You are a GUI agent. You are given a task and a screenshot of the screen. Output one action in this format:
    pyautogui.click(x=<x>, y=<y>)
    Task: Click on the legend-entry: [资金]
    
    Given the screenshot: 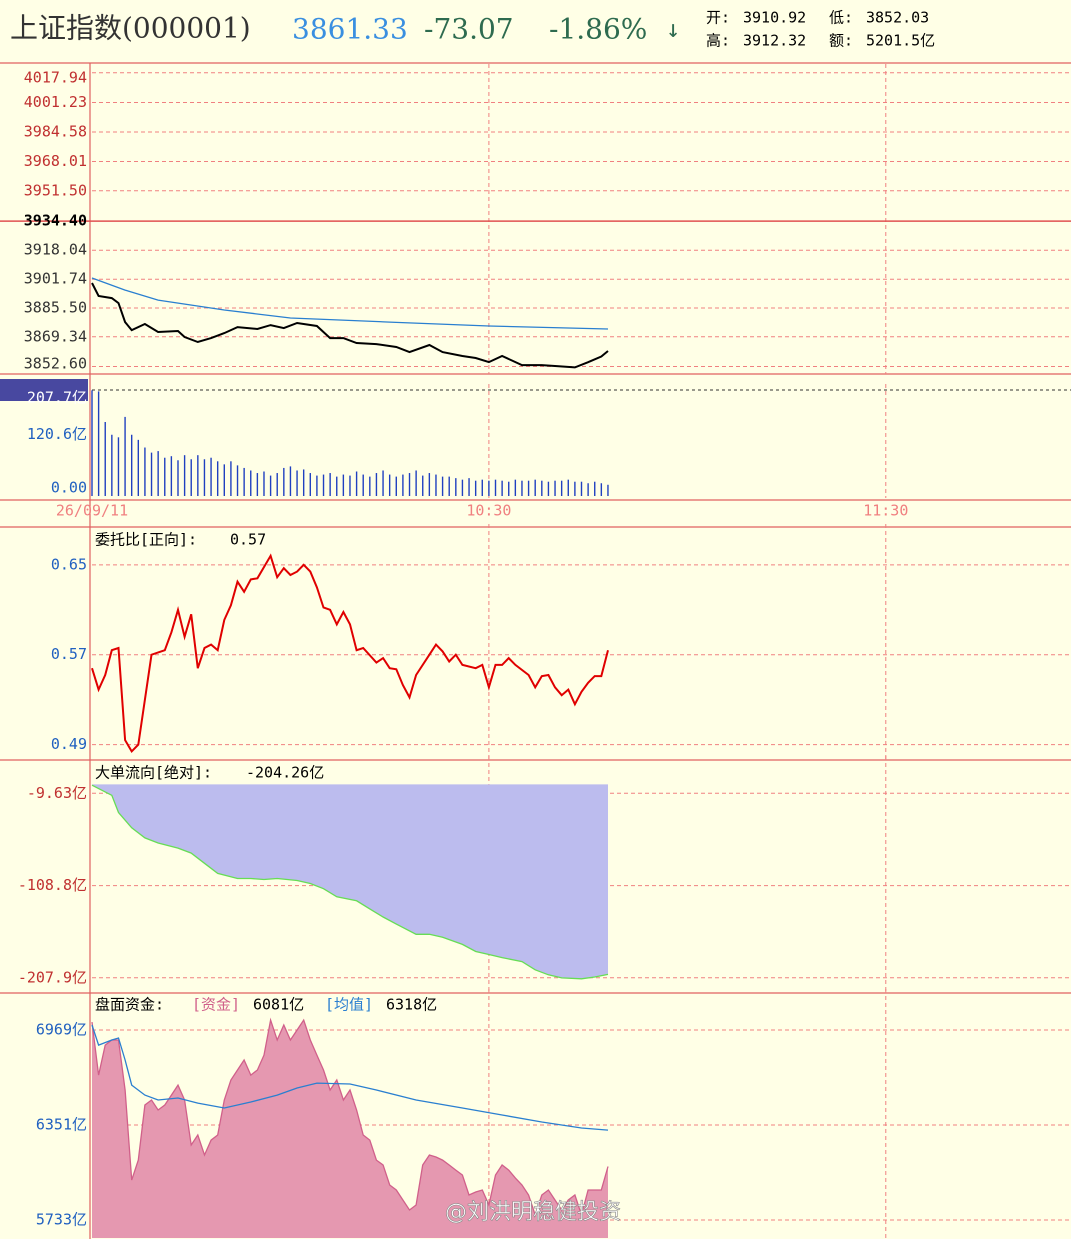 What is the action you would take?
    pyautogui.click(x=216, y=1005)
    